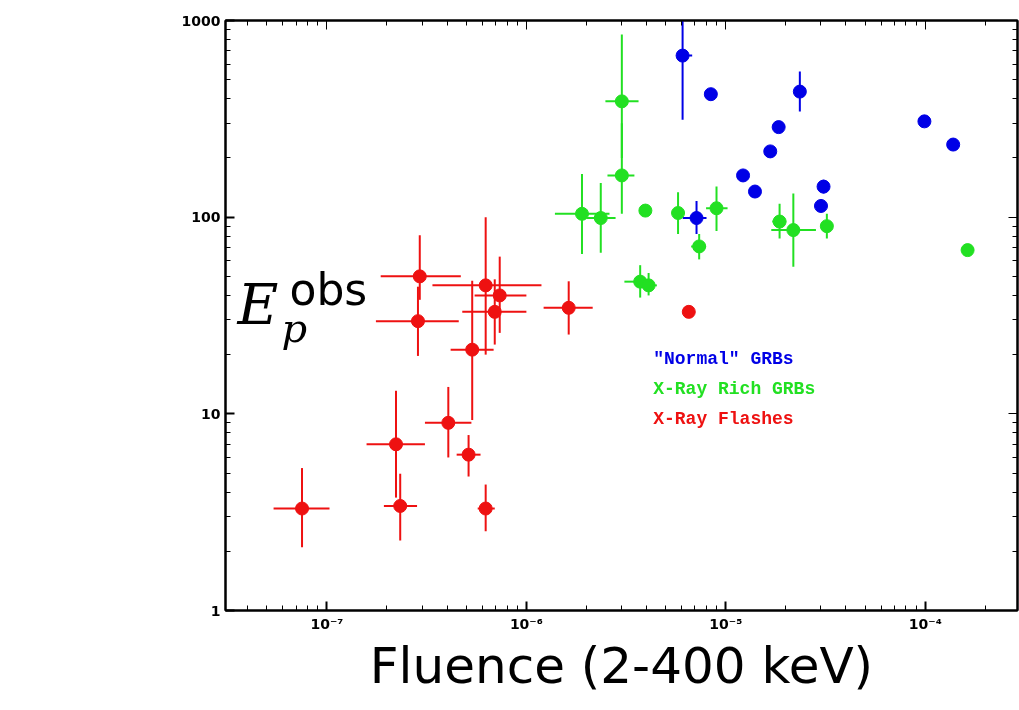  I want to click on x-tick-label: 10⁻⁶, so click(526, 623).